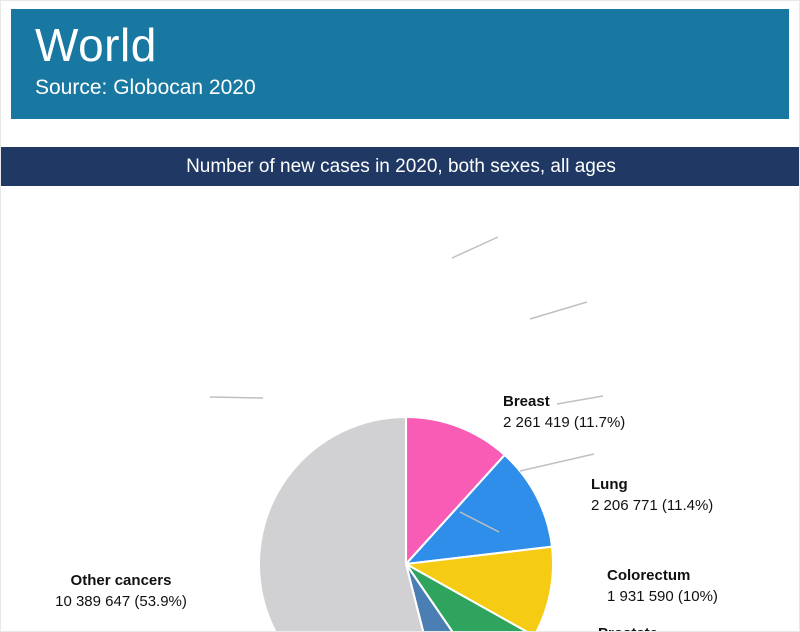  I want to click on slice-name: Prostate, so click(655, 627).